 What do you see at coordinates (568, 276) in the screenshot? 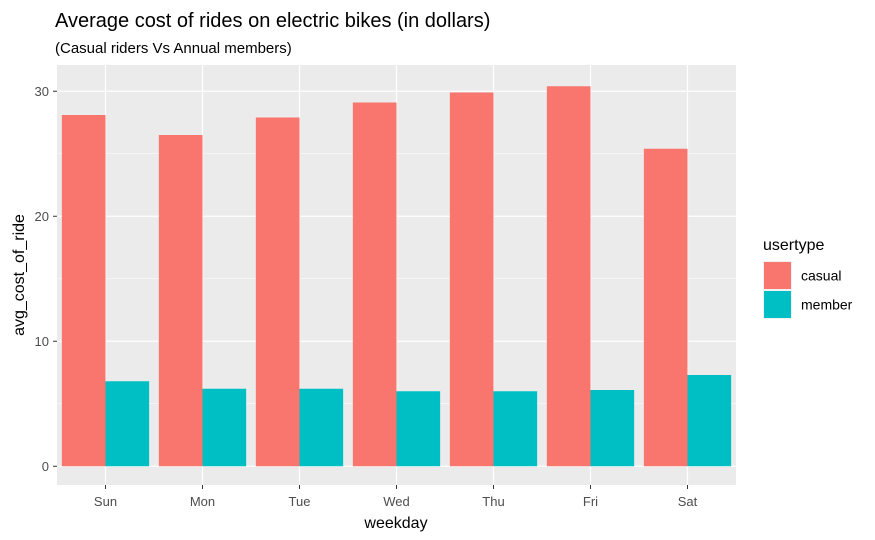
I see `bar-casual-fri` at bounding box center [568, 276].